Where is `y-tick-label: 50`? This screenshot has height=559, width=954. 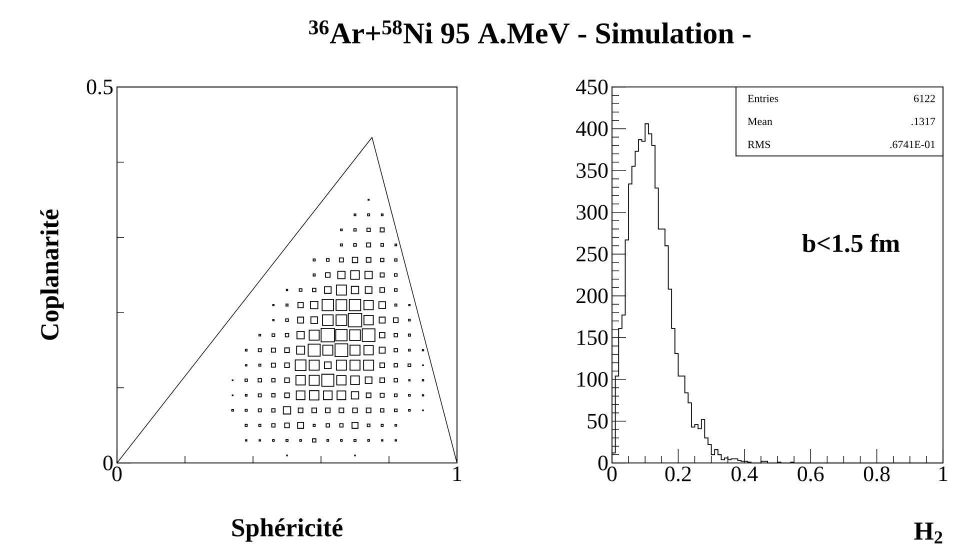
y-tick-label: 50 is located at coordinates (598, 421).